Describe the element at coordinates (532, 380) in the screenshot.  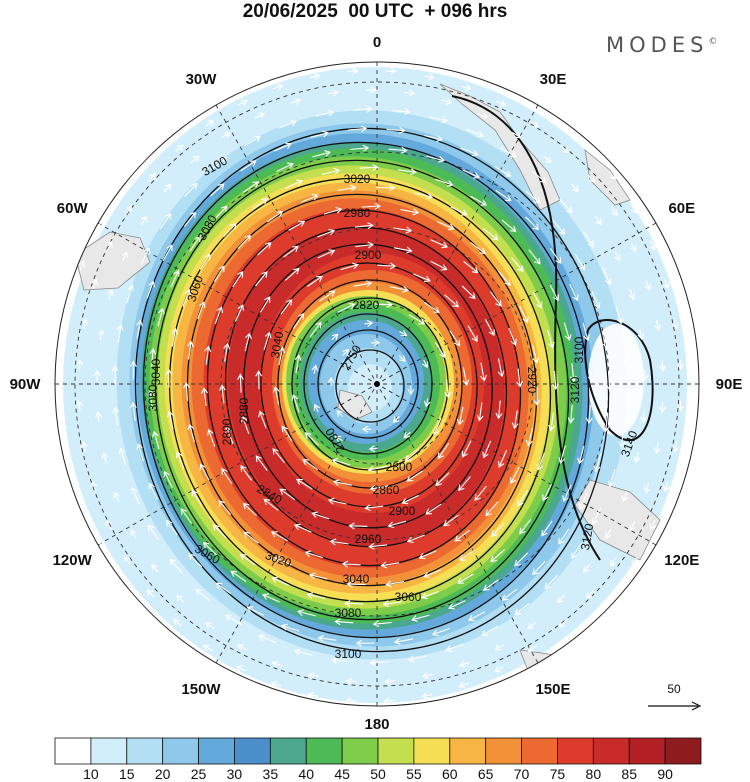
I see `contour-label: 2920` at that location.